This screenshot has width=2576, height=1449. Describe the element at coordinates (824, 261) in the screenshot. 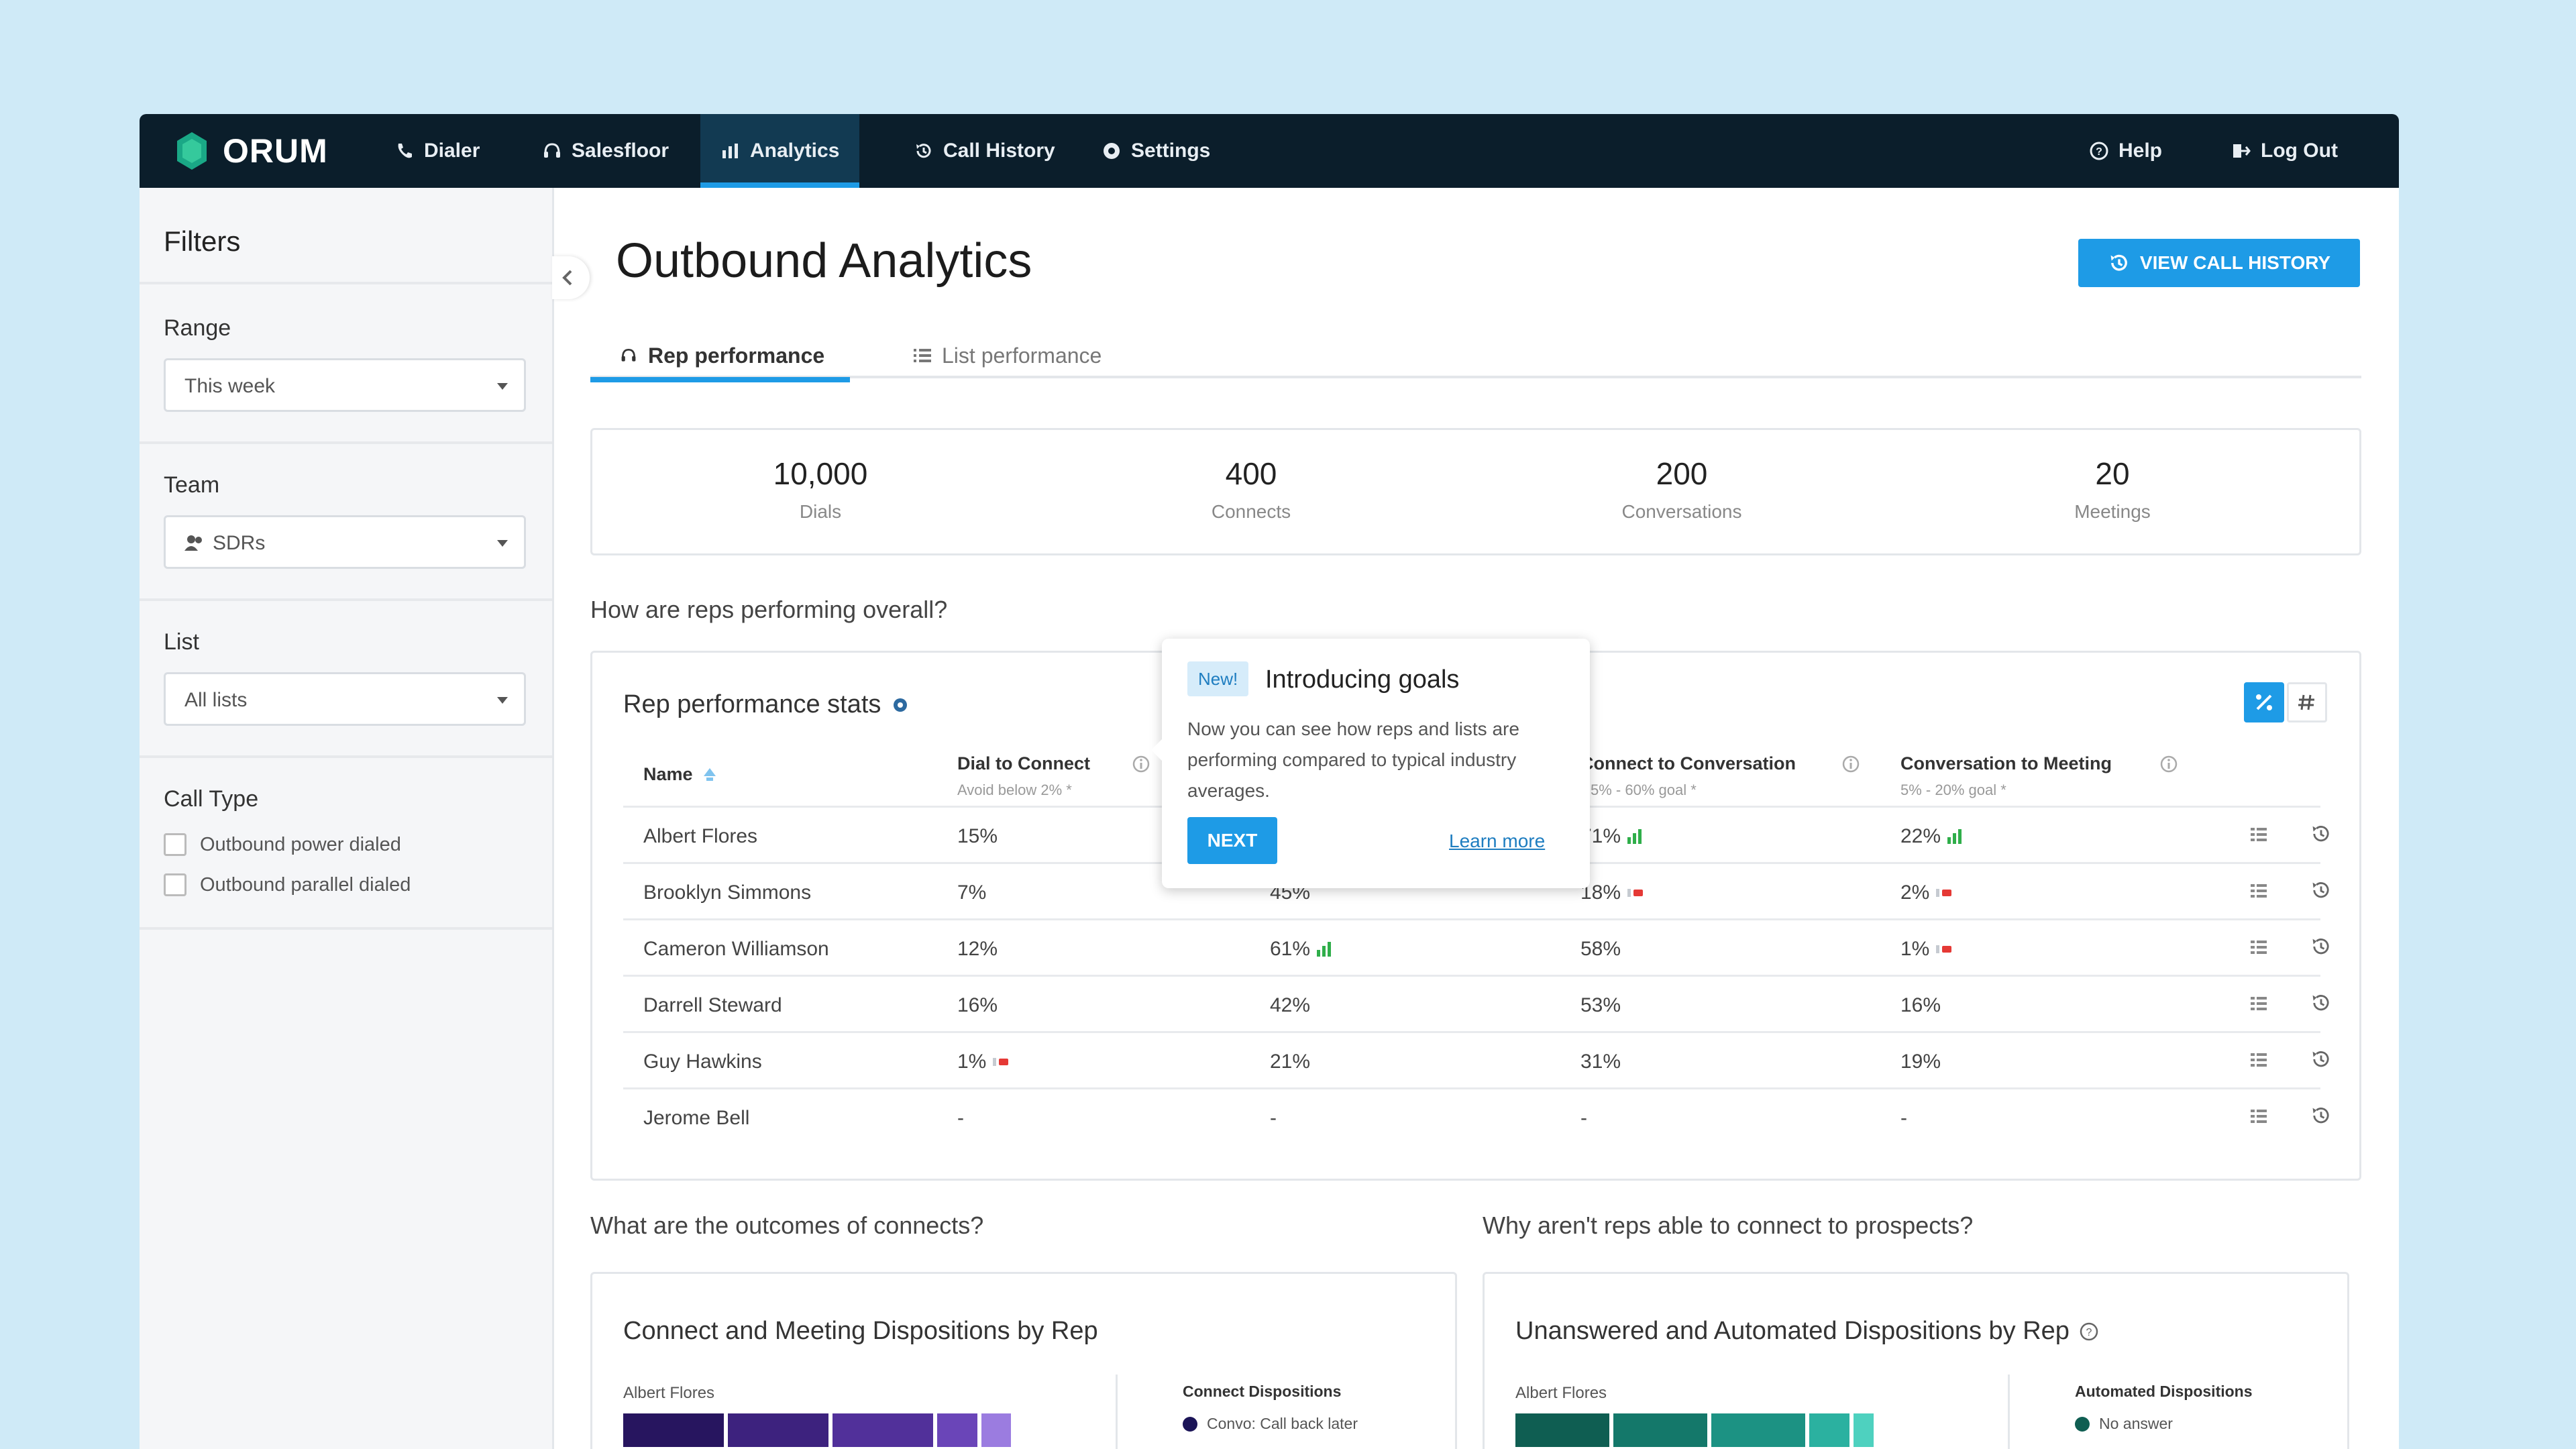

I see `page-title: Outbound Analytics` at that location.